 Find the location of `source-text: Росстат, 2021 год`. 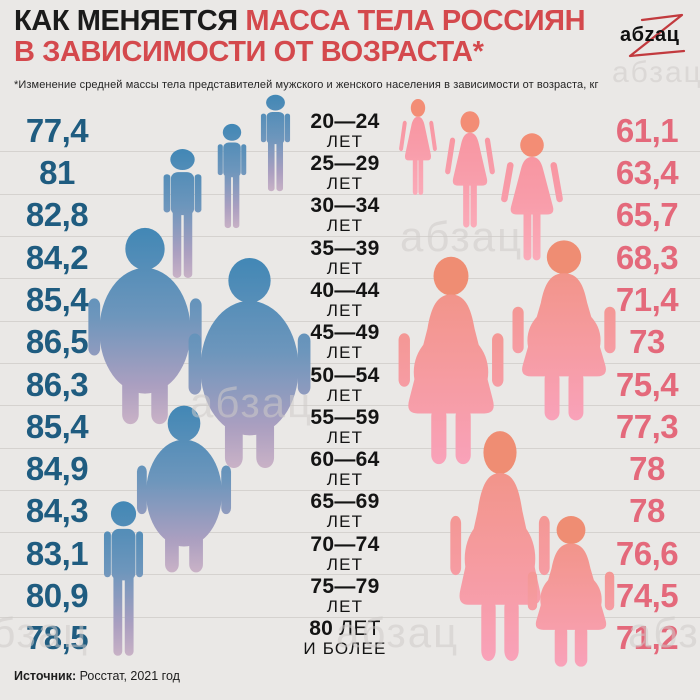

source-text: Росстат, 2021 год is located at coordinates (128, 676).